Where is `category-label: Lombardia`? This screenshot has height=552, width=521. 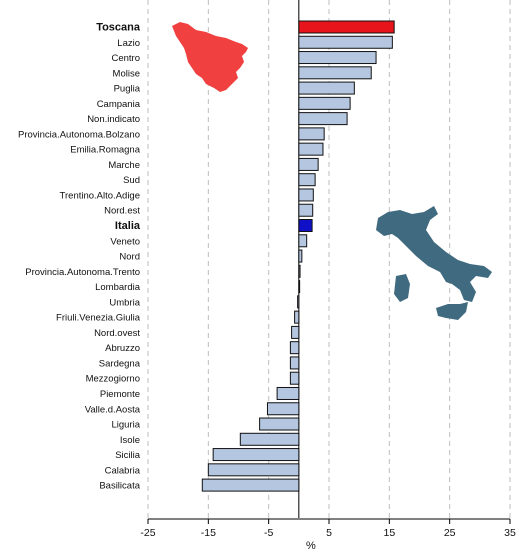 category-label: Lombardia is located at coordinates (118, 287).